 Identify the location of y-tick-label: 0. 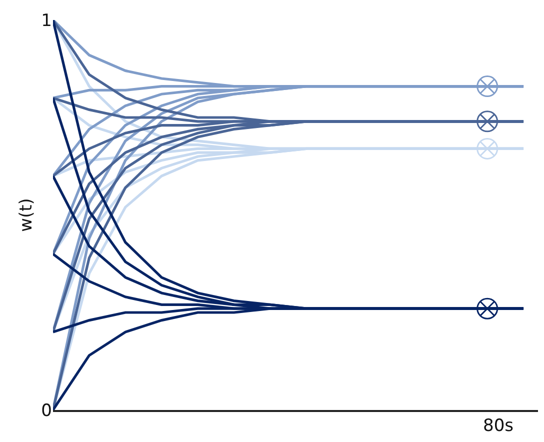
(46, 410).